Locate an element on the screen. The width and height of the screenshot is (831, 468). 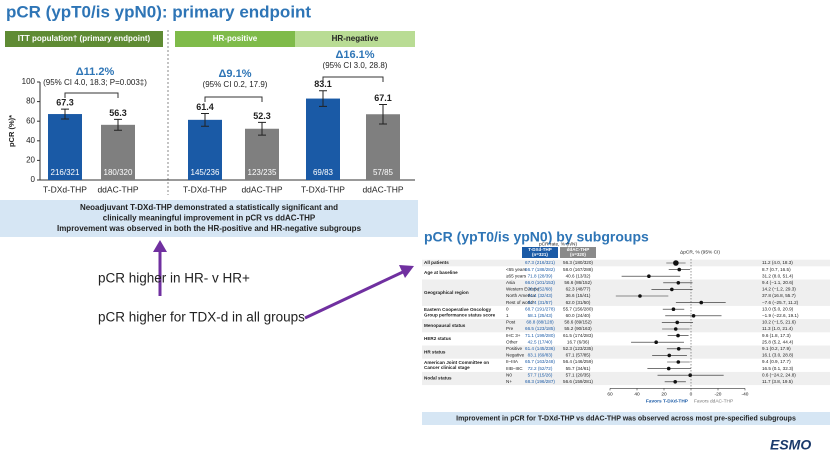
y-tick-label: 40 is located at coordinates (30, 140).